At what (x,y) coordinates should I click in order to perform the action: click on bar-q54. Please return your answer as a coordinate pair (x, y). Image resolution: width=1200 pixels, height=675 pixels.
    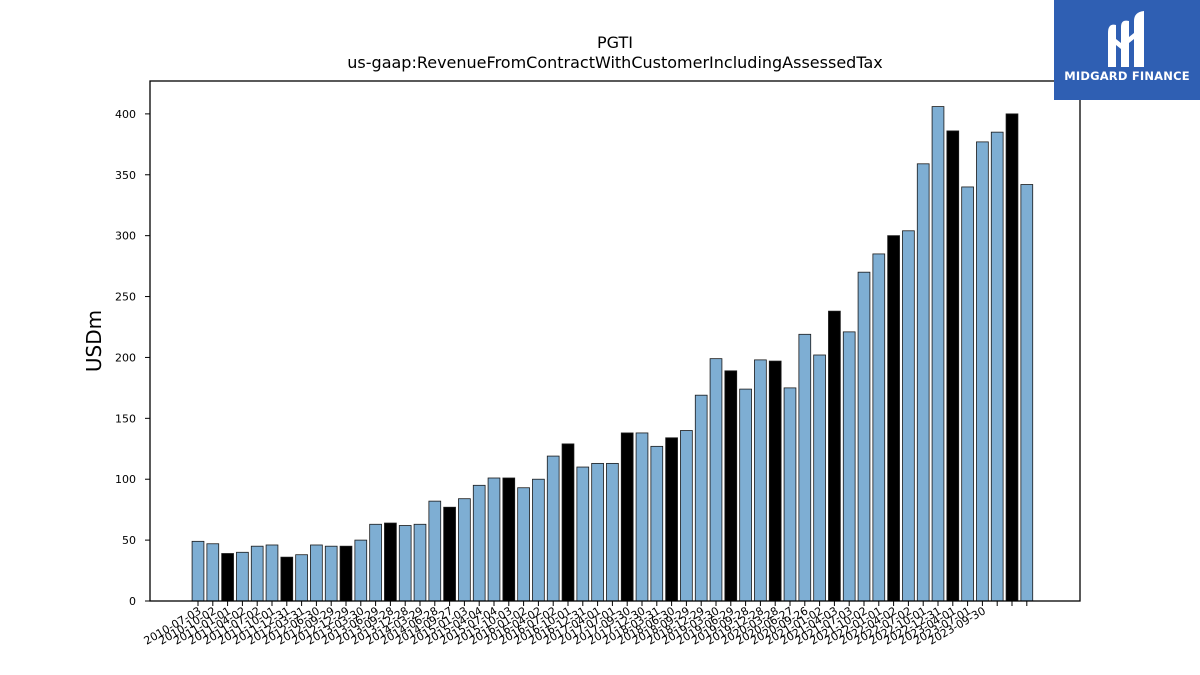
    Looking at the image, I should click on (997, 366).